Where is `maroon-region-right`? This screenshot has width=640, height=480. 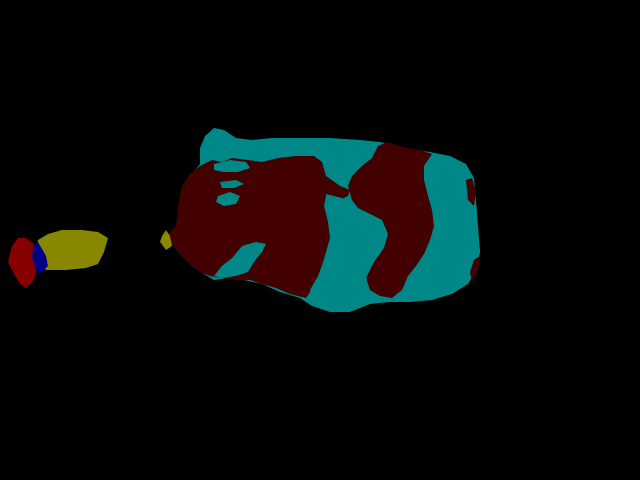 maroon-region-right is located at coordinates (391, 220).